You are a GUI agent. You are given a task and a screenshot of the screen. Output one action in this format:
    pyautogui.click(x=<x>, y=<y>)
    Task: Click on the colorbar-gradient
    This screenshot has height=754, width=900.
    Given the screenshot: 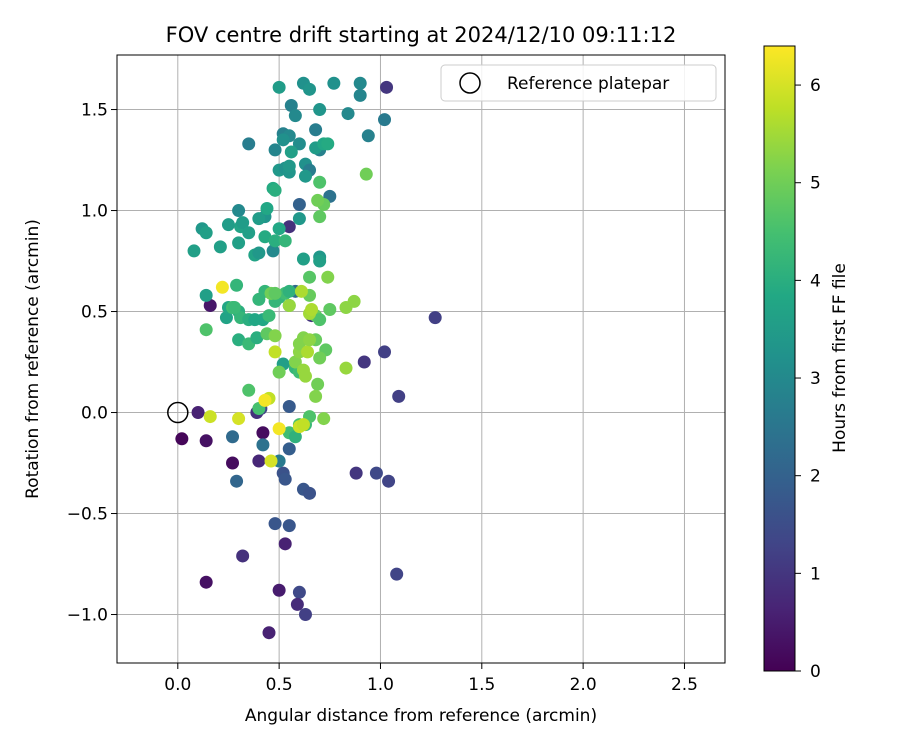 What is the action you would take?
    pyautogui.click(x=779, y=358)
    